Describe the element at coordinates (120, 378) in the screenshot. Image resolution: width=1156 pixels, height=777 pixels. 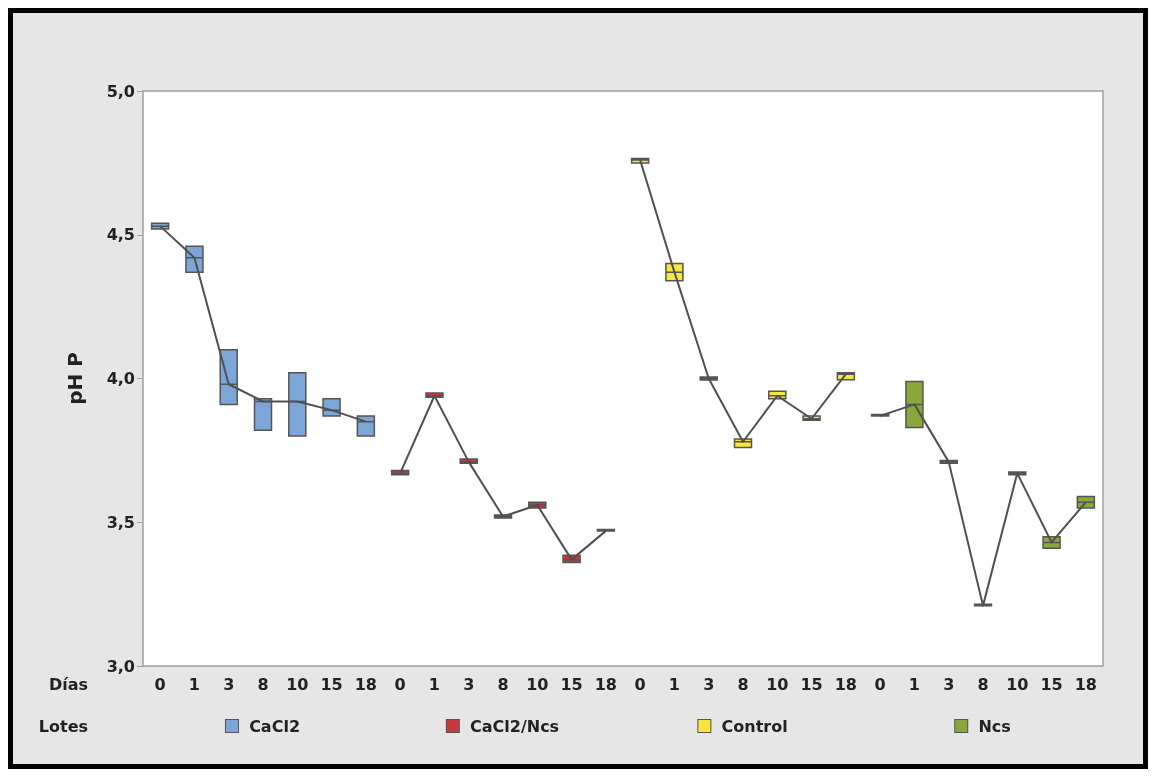
I see `y-tick-label: 4,0` at that location.